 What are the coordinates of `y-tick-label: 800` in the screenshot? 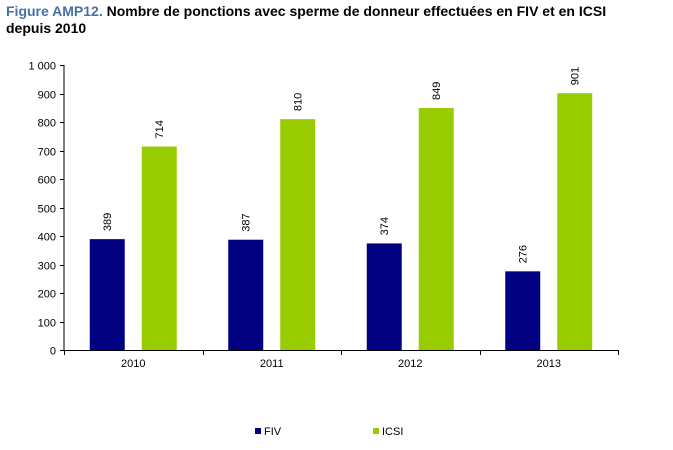 It's located at (47, 124).